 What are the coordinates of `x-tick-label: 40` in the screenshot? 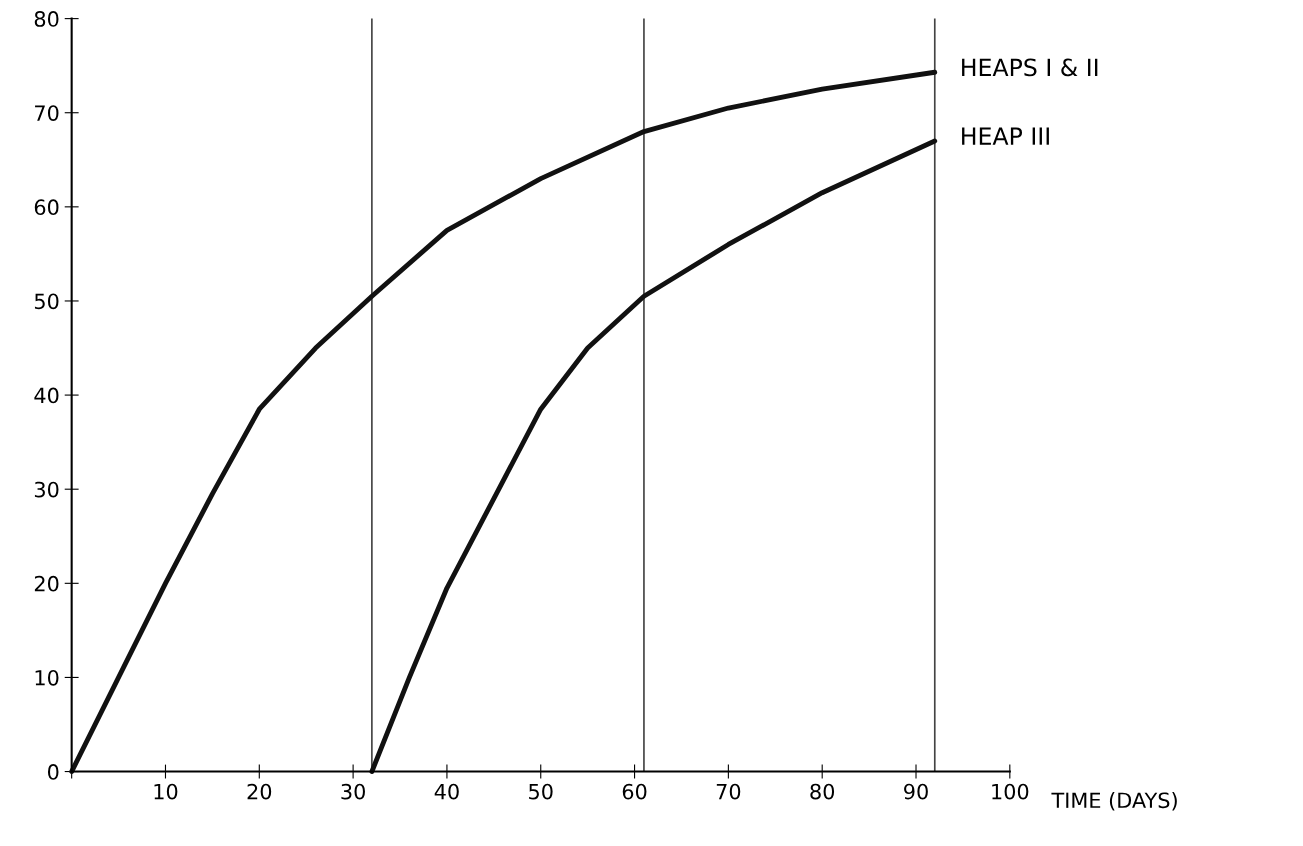 It's located at (446, 791).